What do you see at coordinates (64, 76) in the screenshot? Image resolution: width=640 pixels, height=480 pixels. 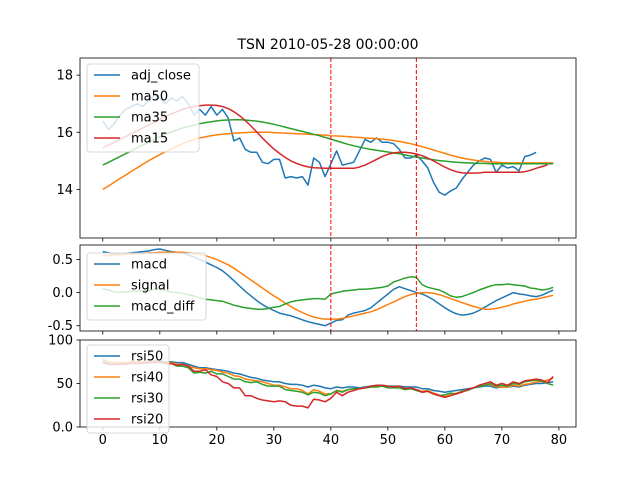 I see `y-tick-label: 18` at bounding box center [64, 76].